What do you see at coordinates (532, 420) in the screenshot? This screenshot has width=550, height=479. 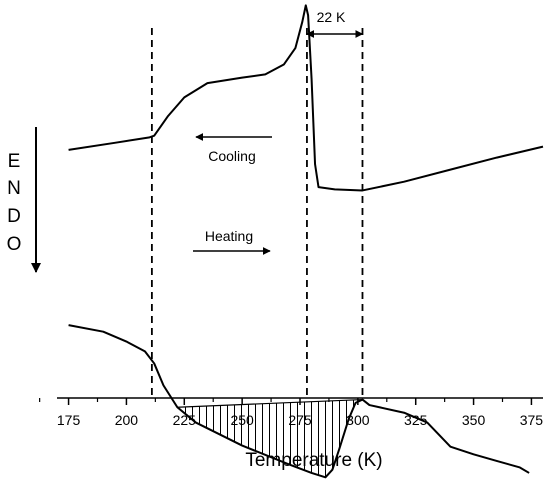 I see `x-tick-label: 375` at bounding box center [532, 420].